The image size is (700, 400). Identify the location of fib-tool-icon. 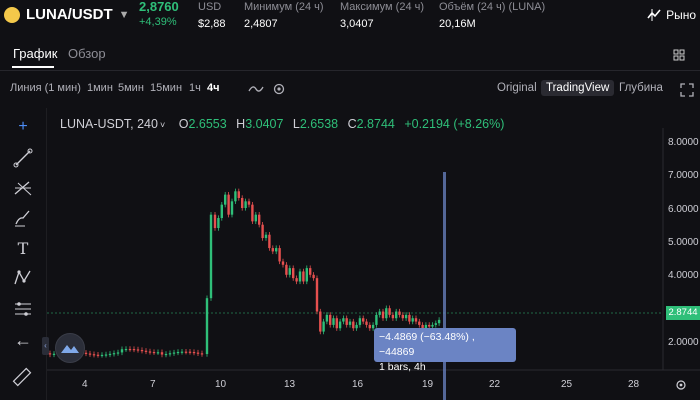
(23, 188).